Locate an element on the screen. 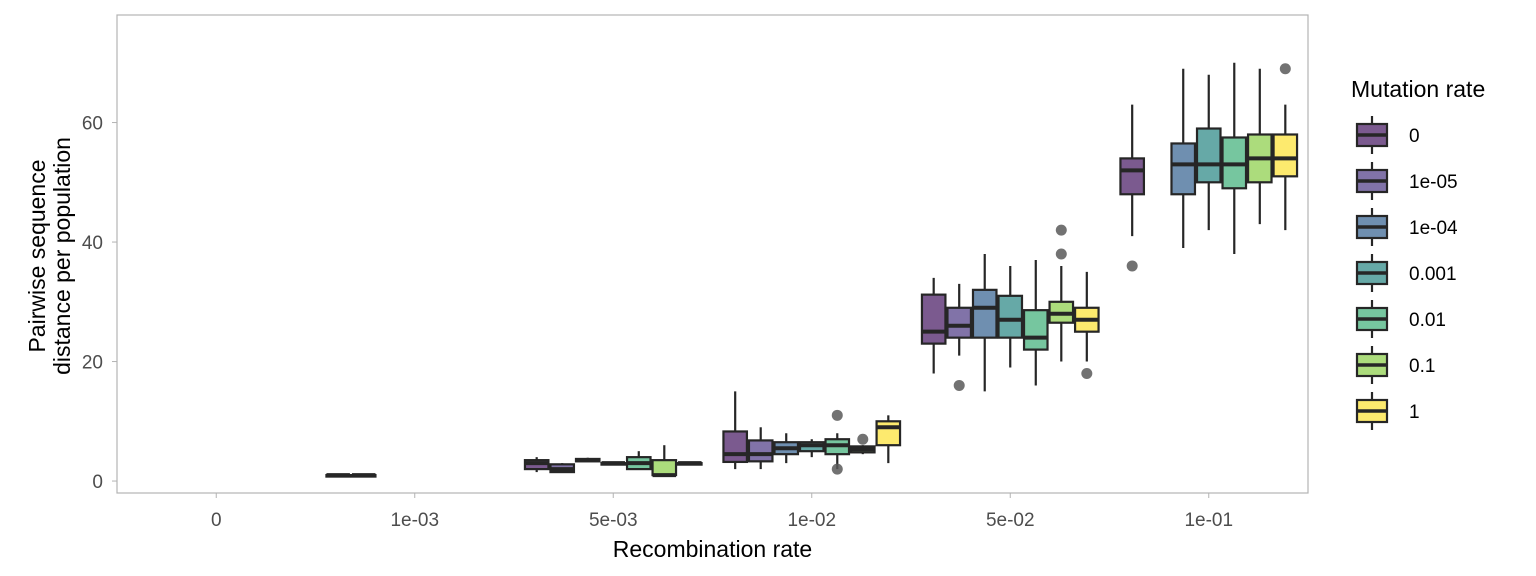  legend-label: 0 is located at coordinates (1414, 136).